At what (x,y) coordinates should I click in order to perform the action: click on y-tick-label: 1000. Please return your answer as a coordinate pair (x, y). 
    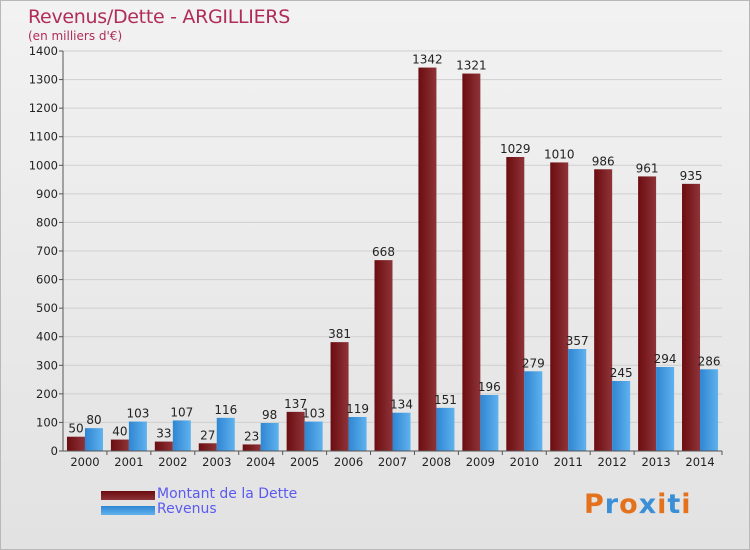
    Looking at the image, I should click on (43, 165).